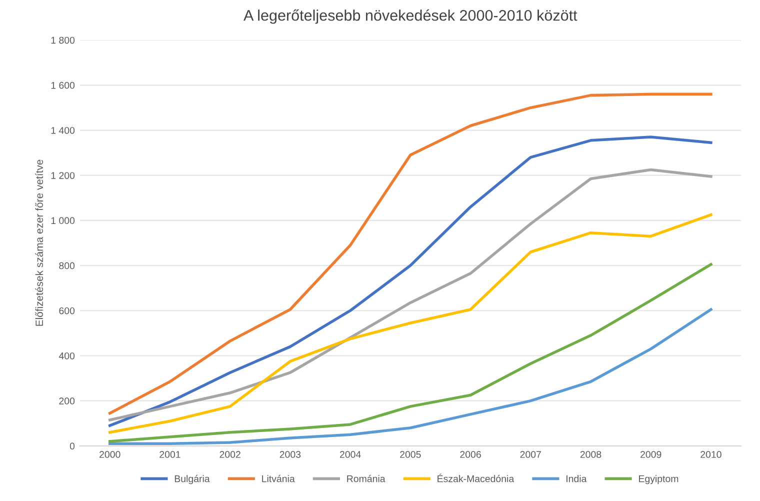  What do you see at coordinates (230, 454) in the screenshot?
I see `x-tick-label: 2002` at bounding box center [230, 454].